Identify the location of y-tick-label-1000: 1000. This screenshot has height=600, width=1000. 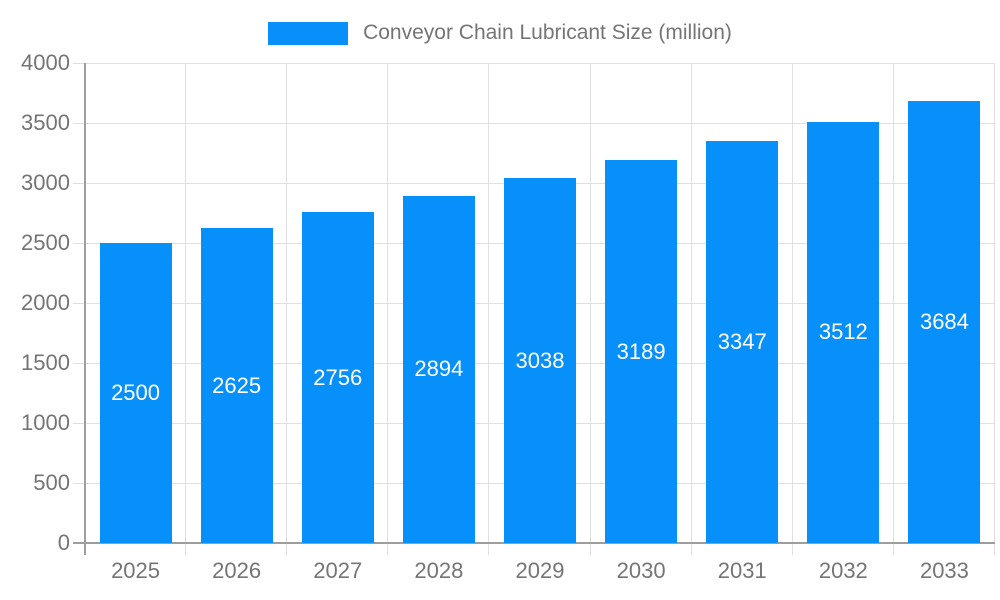
(45, 422).